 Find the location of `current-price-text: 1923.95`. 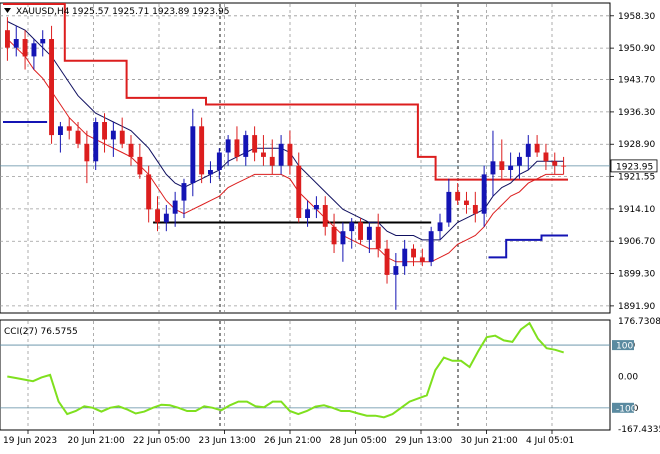

current-price-text: 1923.95 is located at coordinates (634, 167).